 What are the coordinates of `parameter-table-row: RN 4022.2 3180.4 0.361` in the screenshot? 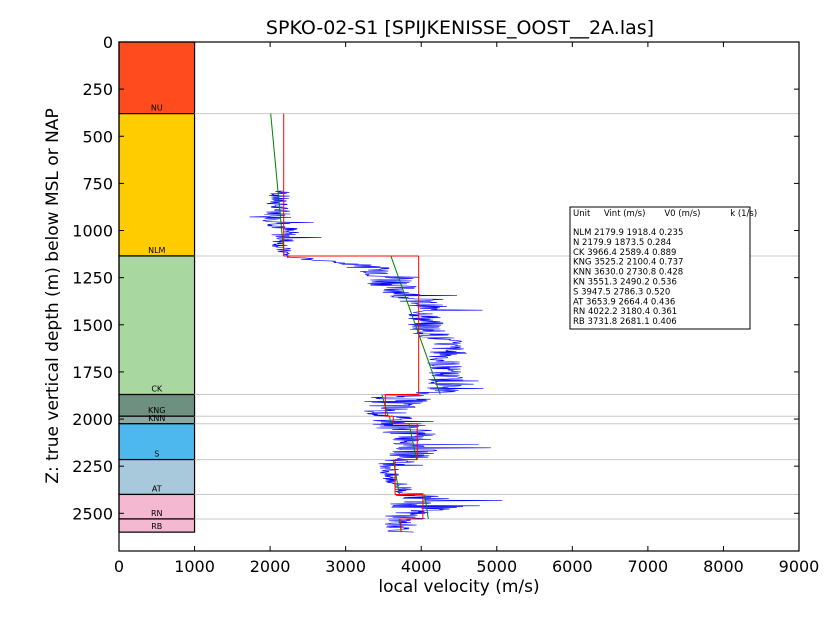 It's located at (625, 312).